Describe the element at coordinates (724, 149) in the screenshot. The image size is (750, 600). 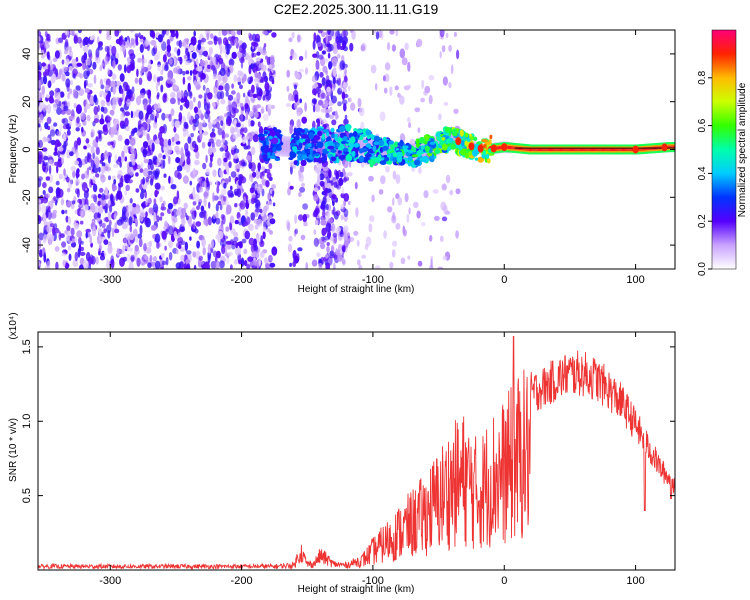
I see `colorbar-gradient` at that location.